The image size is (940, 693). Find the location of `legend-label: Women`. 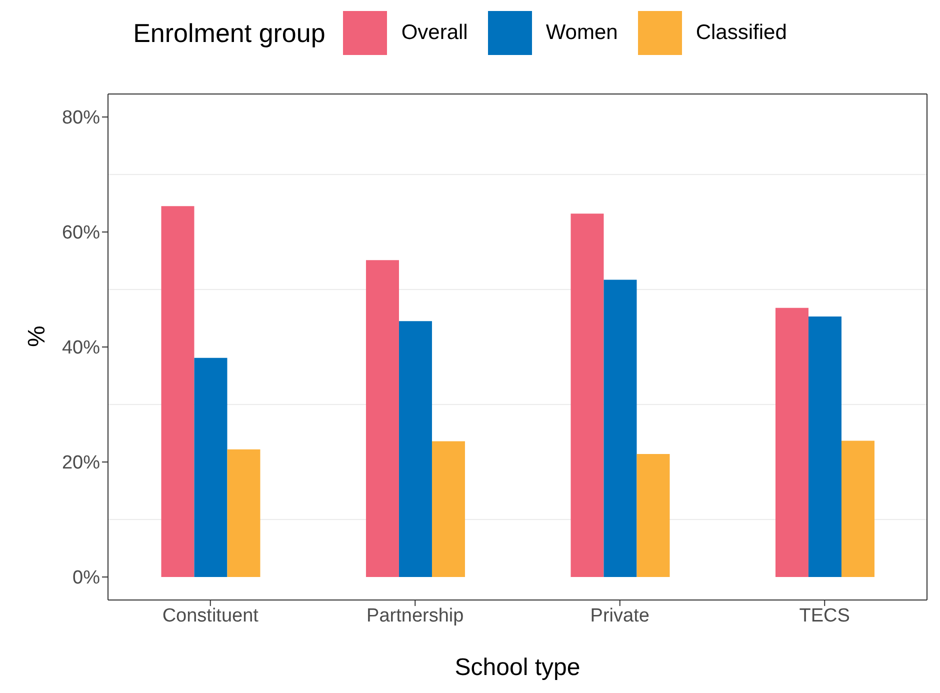

legend-label: Women is located at coordinates (582, 33).